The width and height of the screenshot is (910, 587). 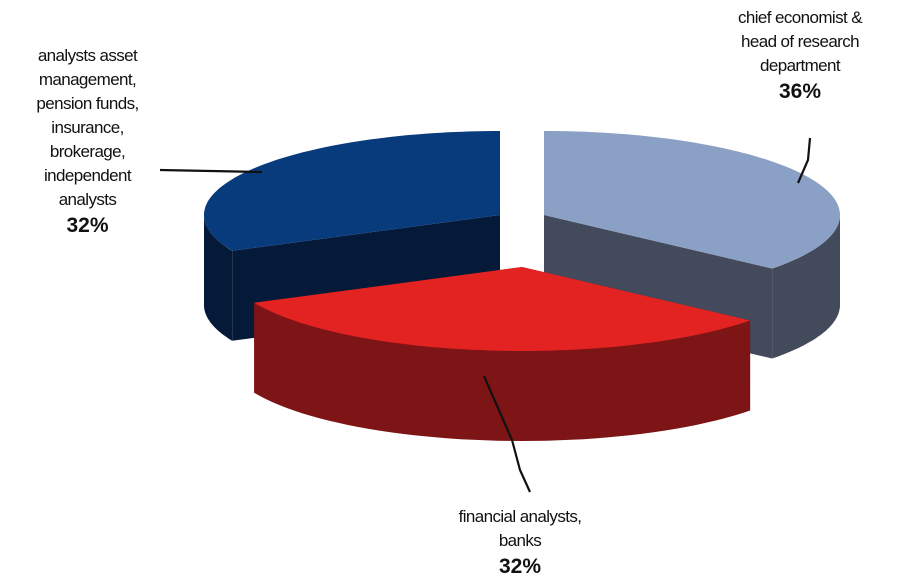 What do you see at coordinates (87, 199) in the screenshot?
I see `slice-label-line: analysts` at bounding box center [87, 199].